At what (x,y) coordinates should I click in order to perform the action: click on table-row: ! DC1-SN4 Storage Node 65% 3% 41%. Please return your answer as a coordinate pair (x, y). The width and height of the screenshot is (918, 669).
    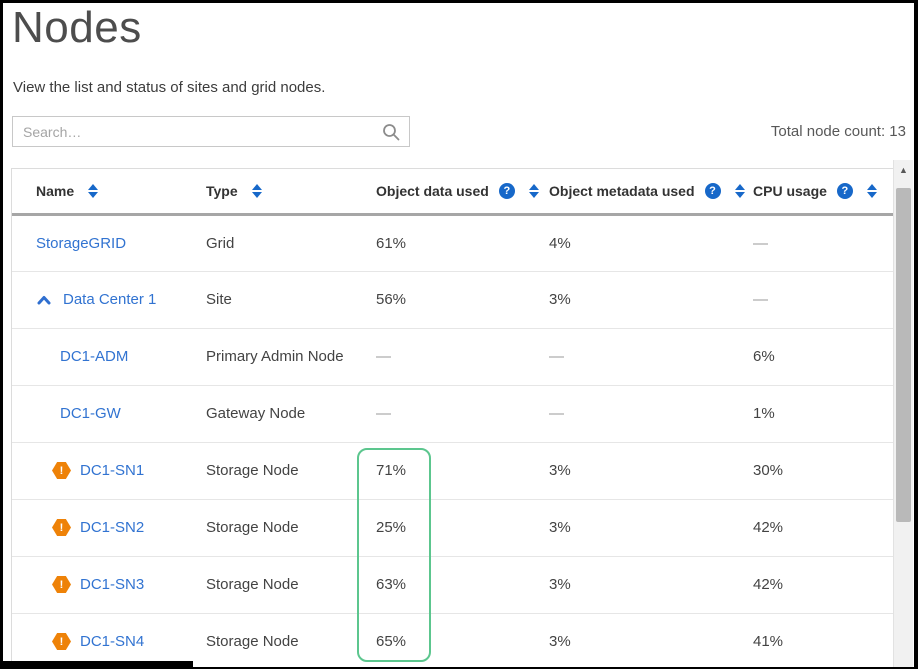
    Looking at the image, I should click on (453, 640).